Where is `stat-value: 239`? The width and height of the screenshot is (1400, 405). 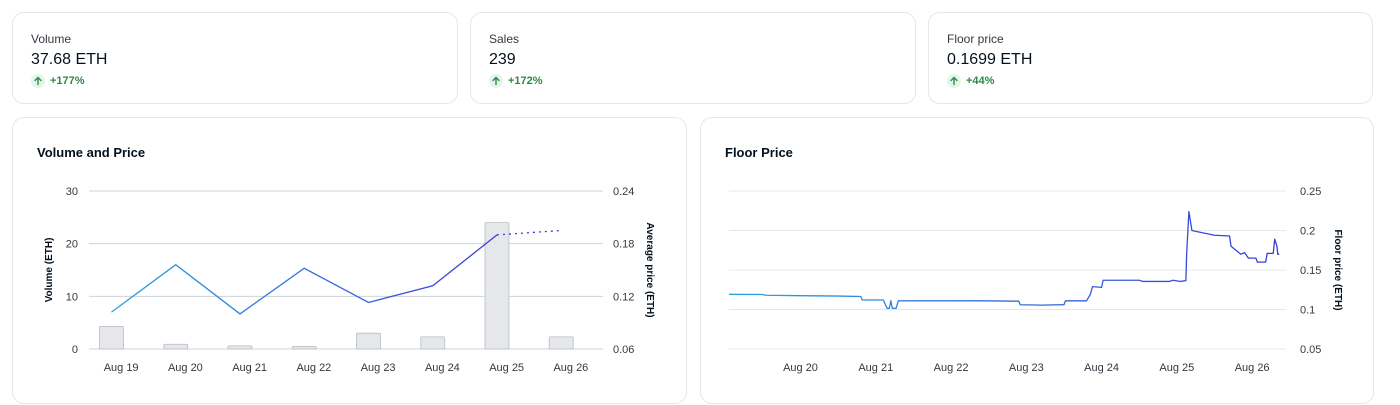 stat-value: 239 is located at coordinates (502, 59).